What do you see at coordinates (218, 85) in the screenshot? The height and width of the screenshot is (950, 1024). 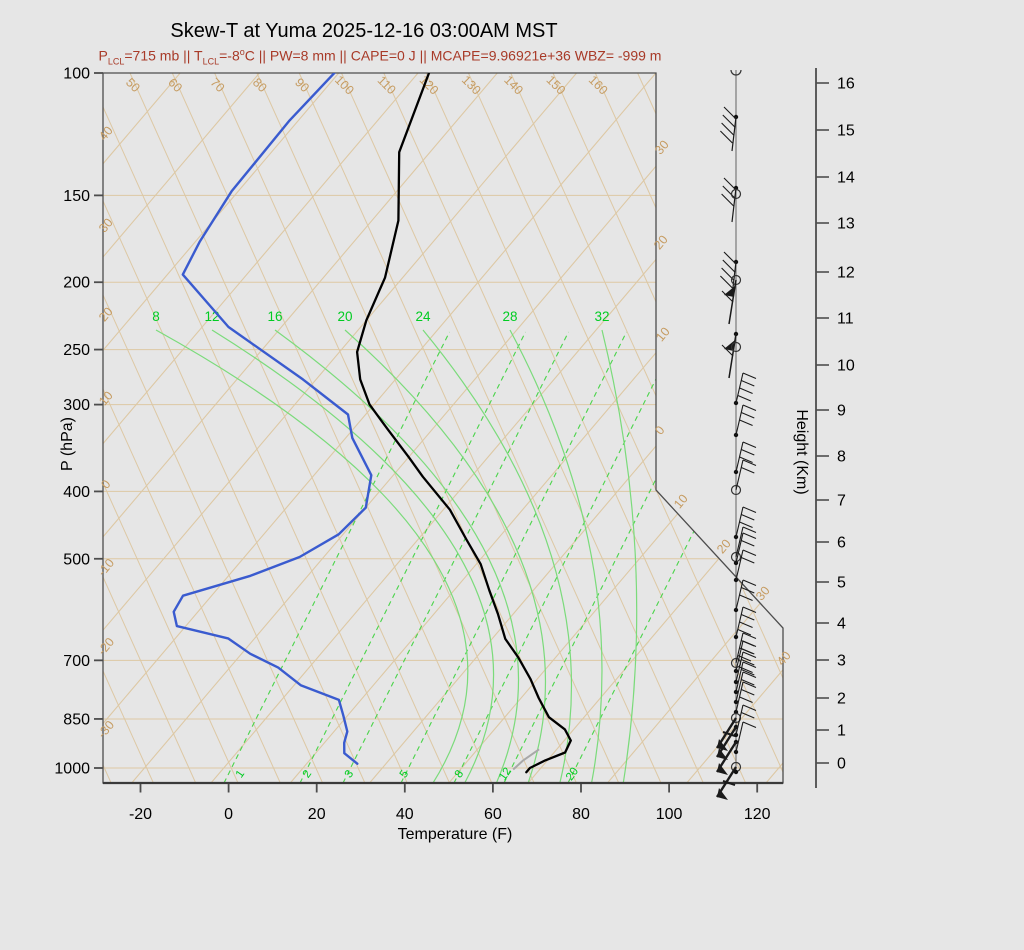 I see `adiabat-label-top: 70` at bounding box center [218, 85].